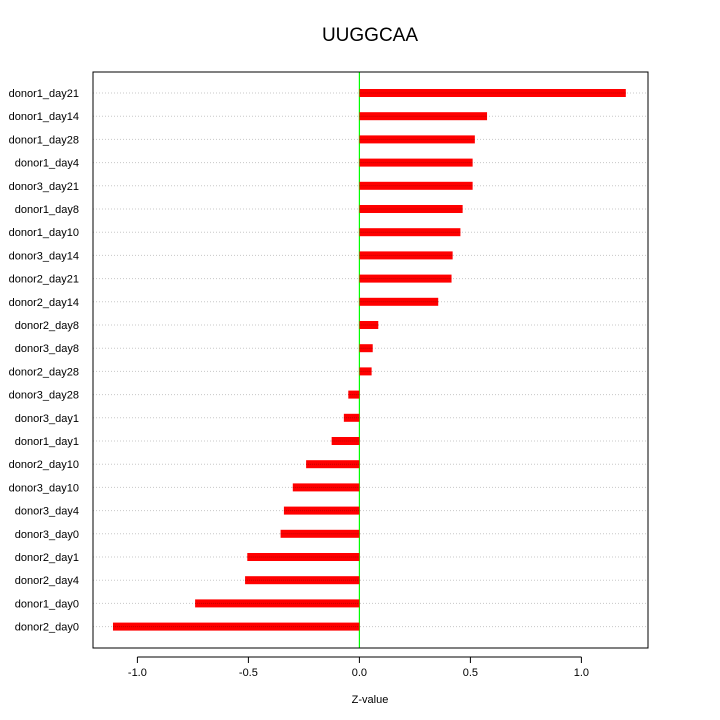 The width and height of the screenshot is (720, 720). What do you see at coordinates (44, 396) in the screenshot?
I see `category-label: donor3_day28` at bounding box center [44, 396].